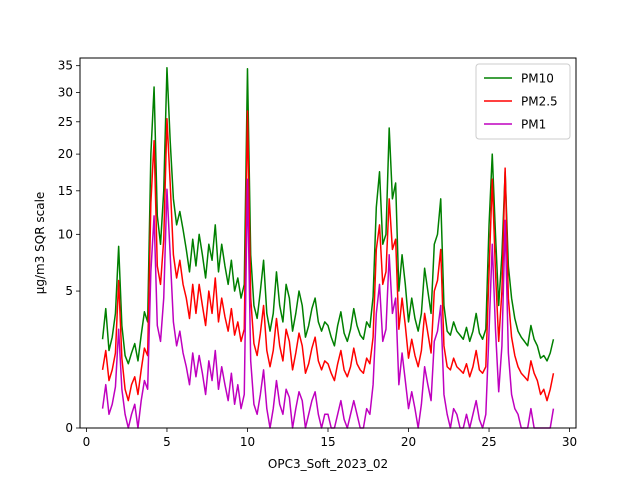  I want to click on y-tick-label: 35, so click(65, 66).